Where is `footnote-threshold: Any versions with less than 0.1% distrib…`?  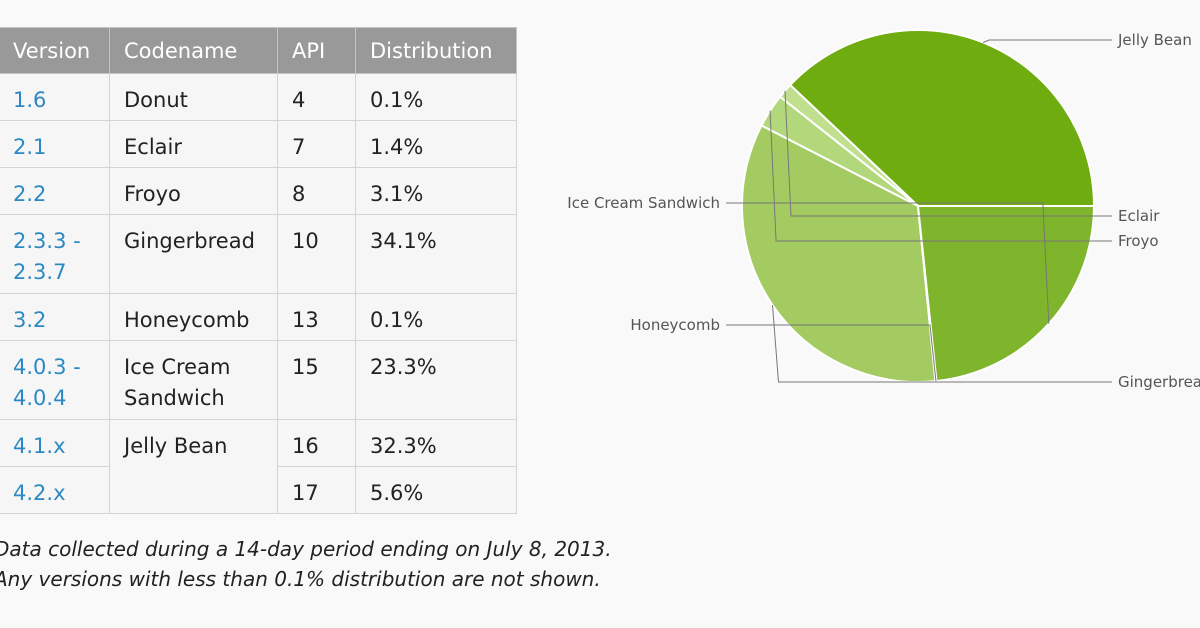
footnote-threshold: Any versions with less than 0.1% distrib… is located at coordinates (300, 579).